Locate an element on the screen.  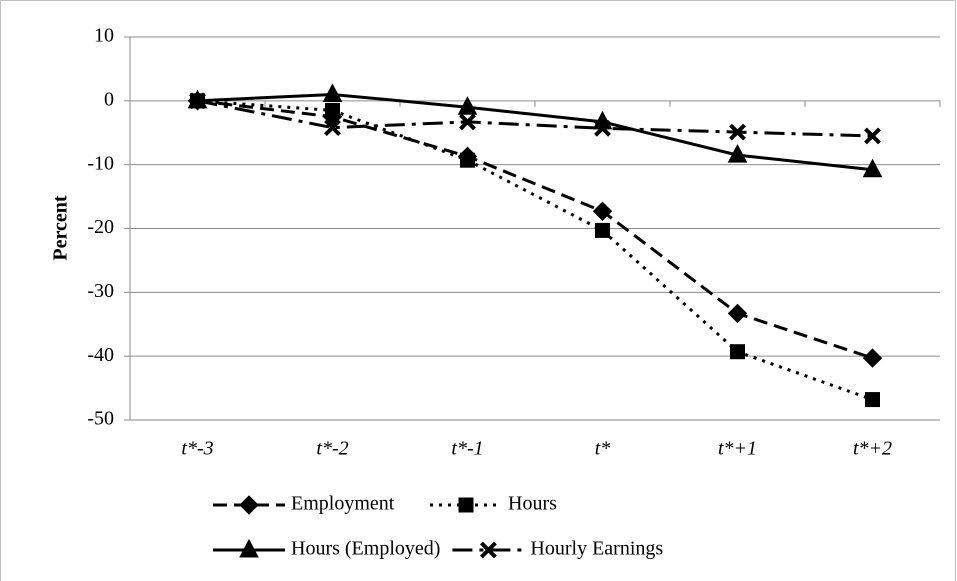
x-tick-label: t*+2 is located at coordinates (872, 449).